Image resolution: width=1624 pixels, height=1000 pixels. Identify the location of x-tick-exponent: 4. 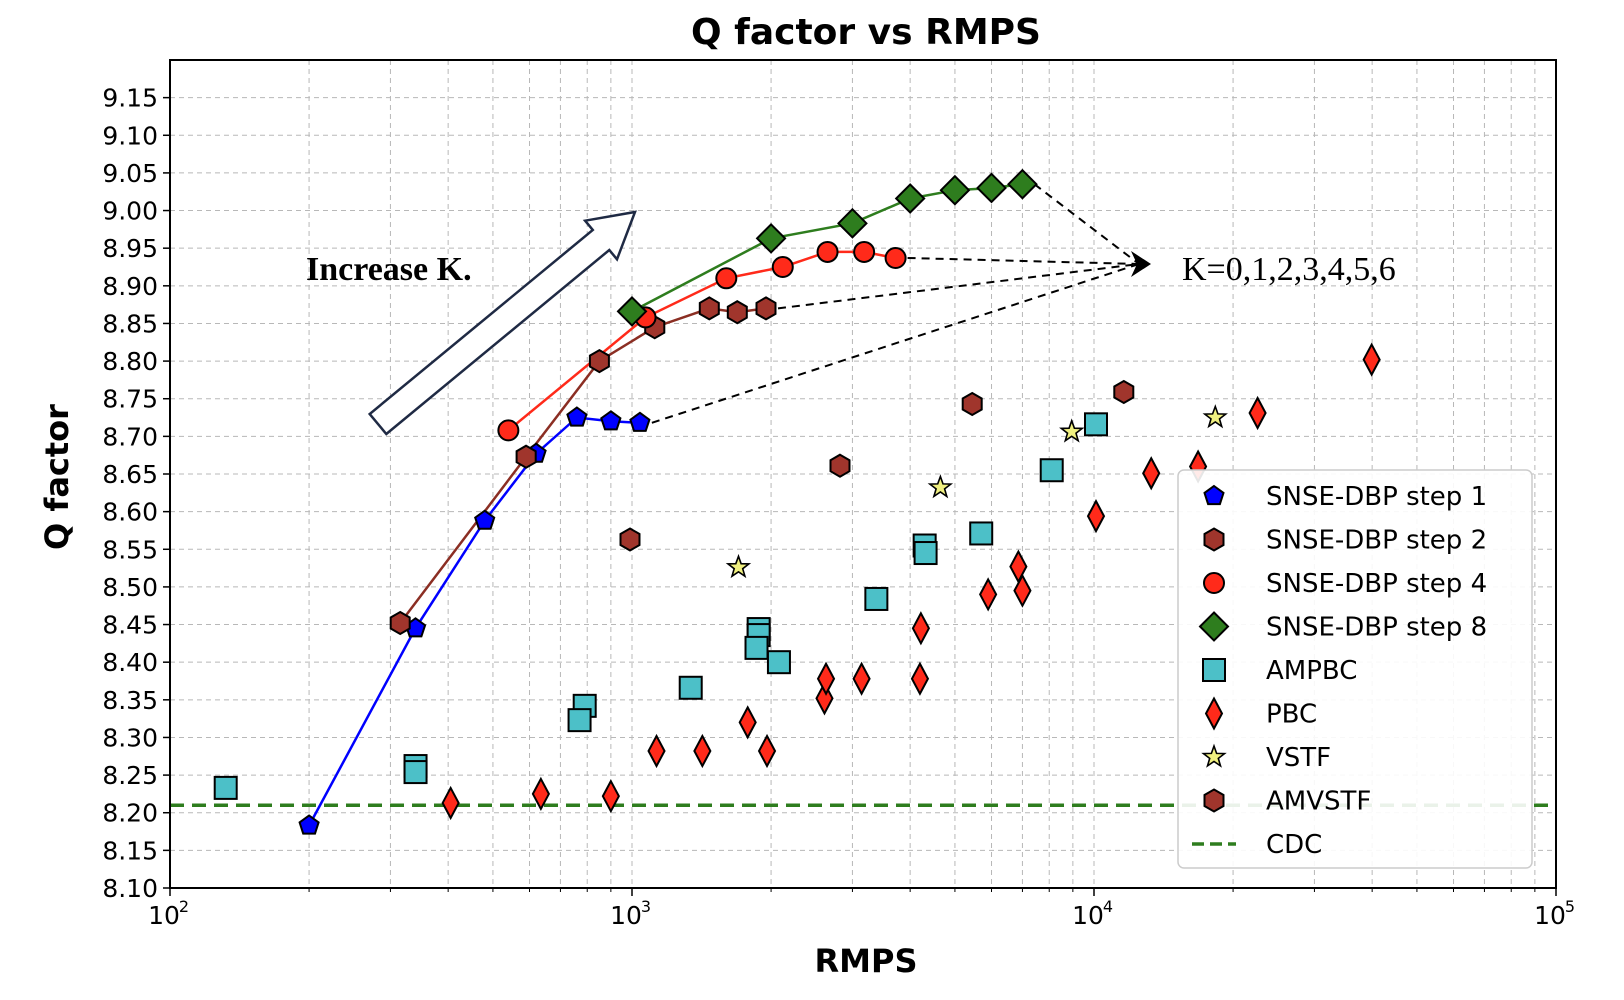
(1108, 906).